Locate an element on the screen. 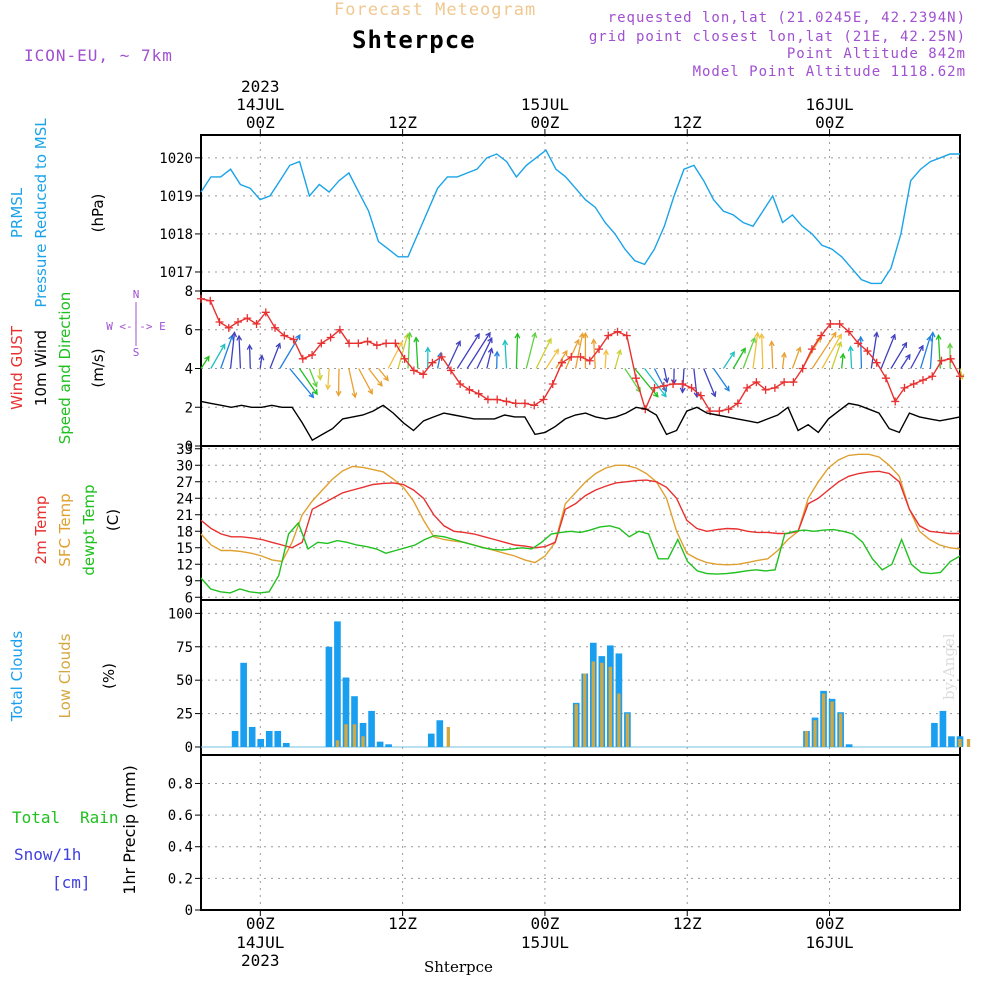 This screenshot has width=1000, height=1000. label-precip-unit: 1hr Precip (mm) is located at coordinates (129, 830).